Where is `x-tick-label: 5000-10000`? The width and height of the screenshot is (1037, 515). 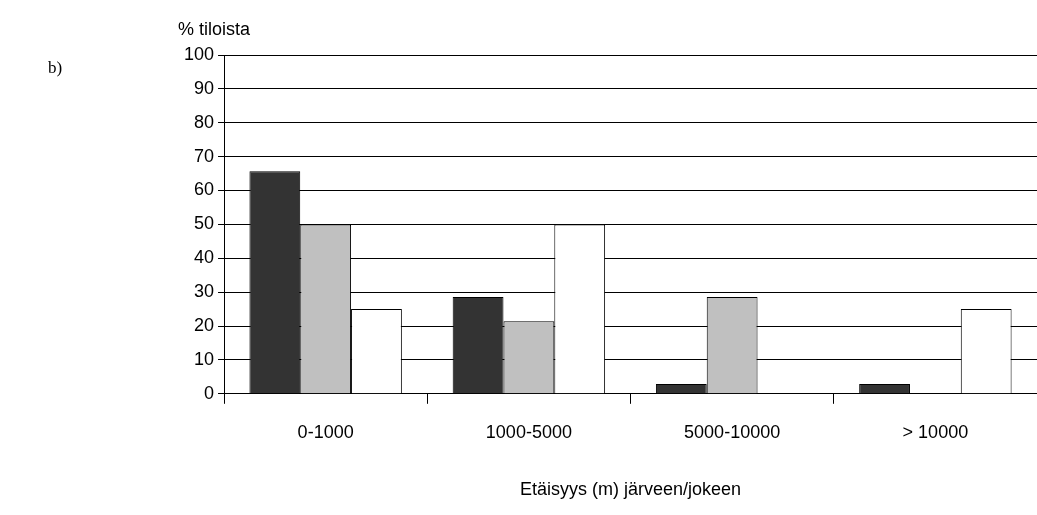
x-tick-label: 5000-10000 is located at coordinates (732, 431).